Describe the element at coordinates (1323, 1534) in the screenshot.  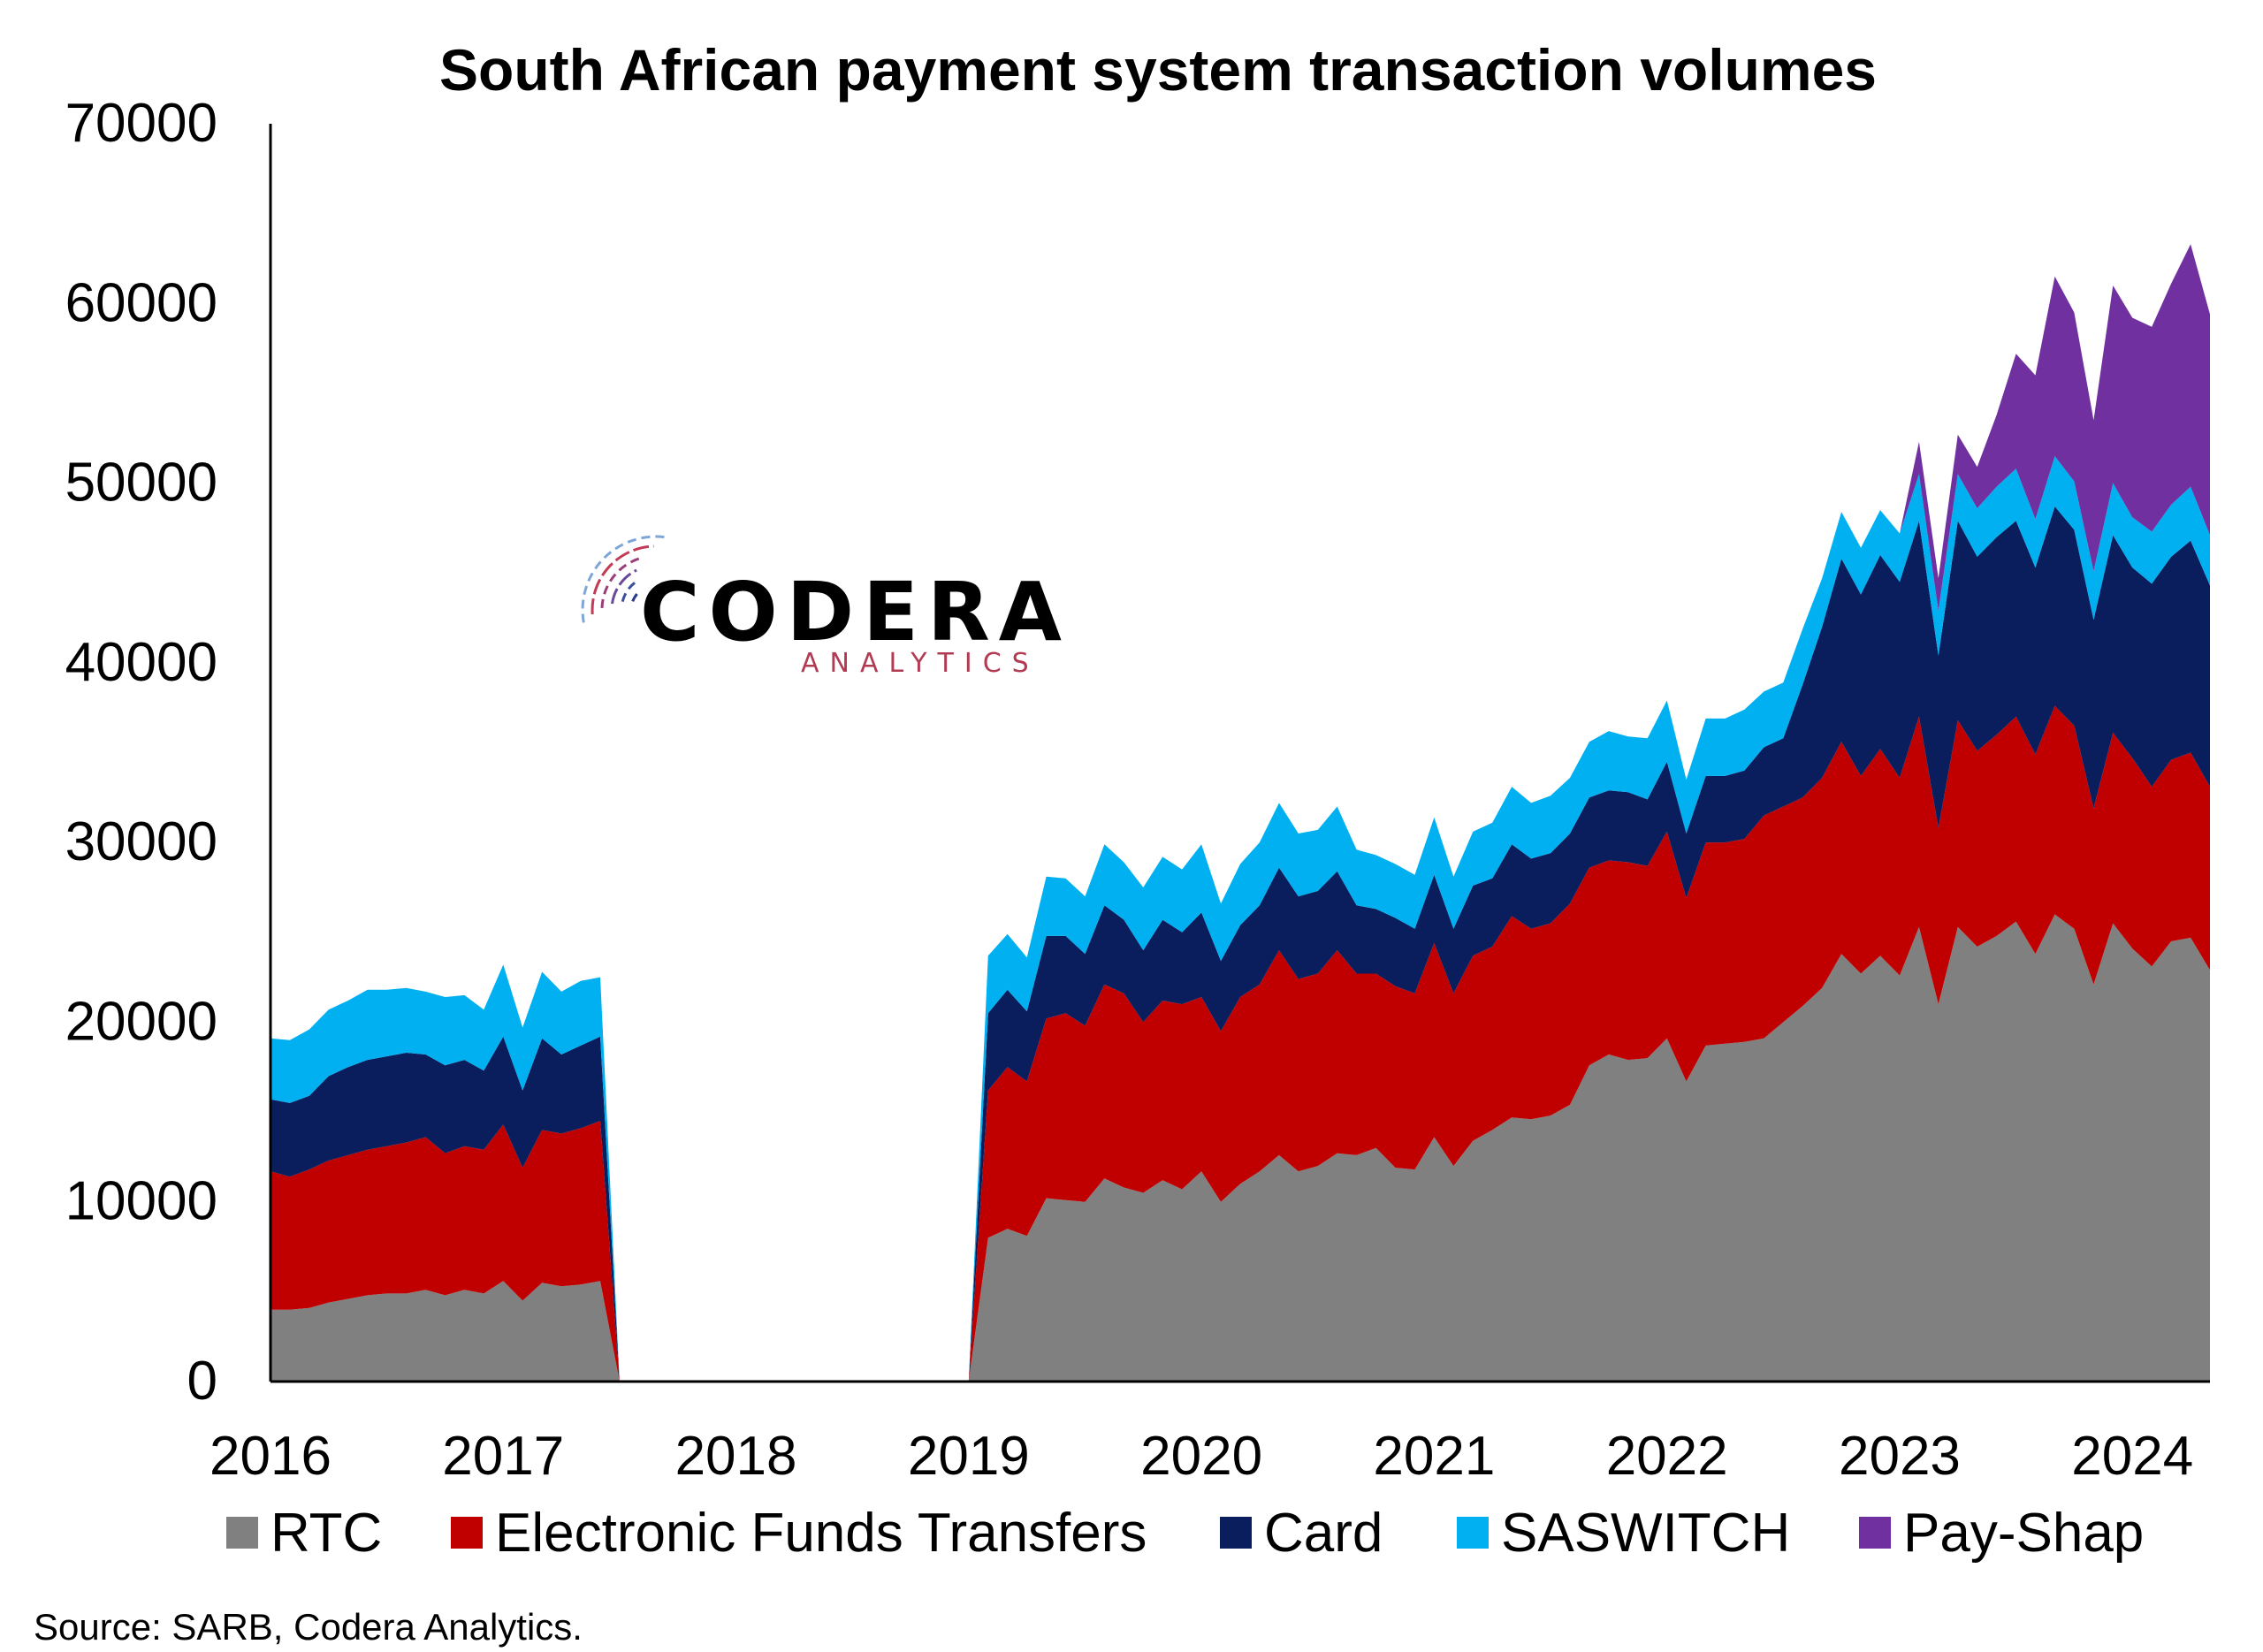
I see `legend-label: Card` at that location.